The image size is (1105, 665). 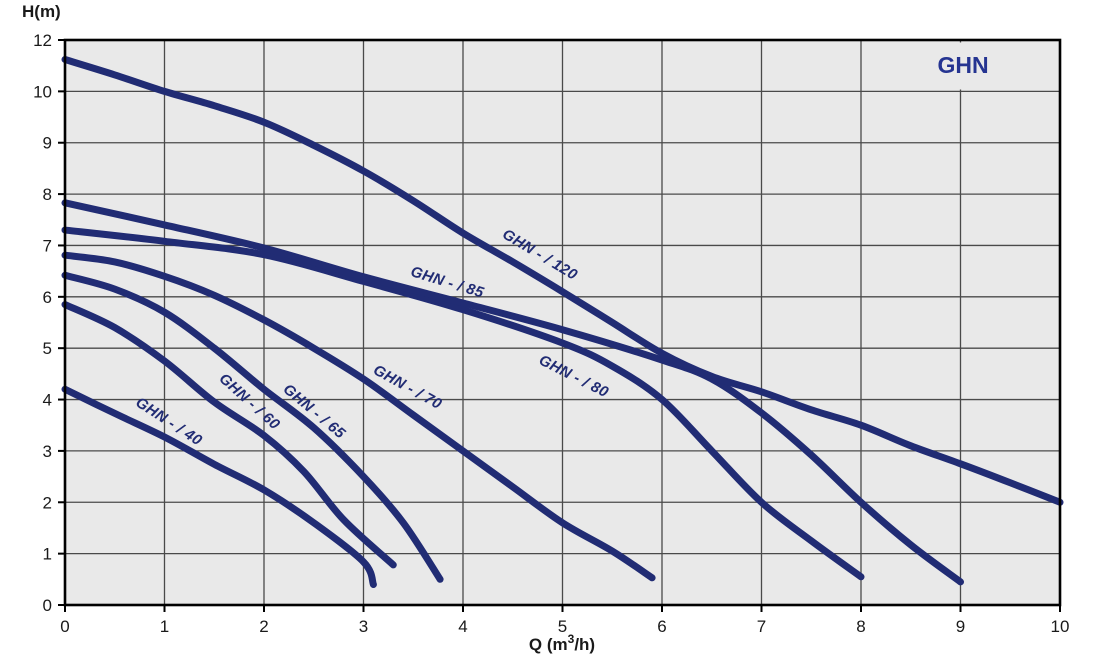 I want to click on chart-title-backdrop, so click(x=968, y=66).